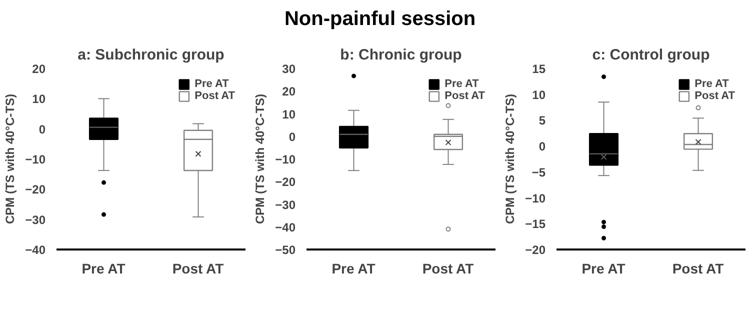  I want to click on y-tick-label: 5, so click(542, 120).